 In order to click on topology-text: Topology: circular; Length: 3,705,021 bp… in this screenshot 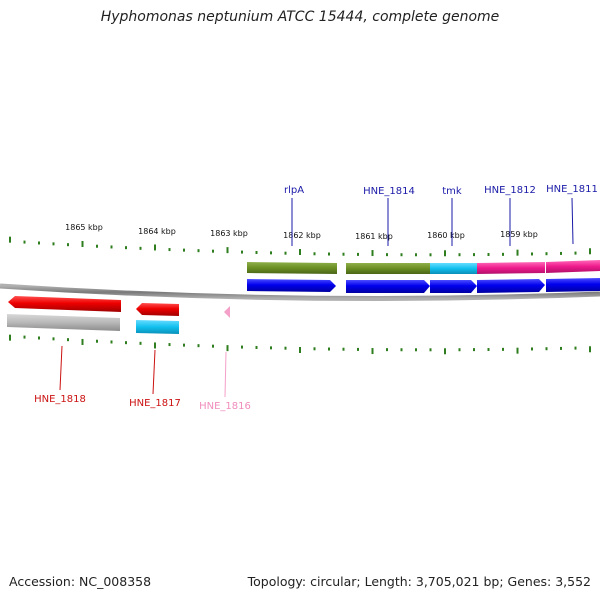, I will do `click(419, 581)`.